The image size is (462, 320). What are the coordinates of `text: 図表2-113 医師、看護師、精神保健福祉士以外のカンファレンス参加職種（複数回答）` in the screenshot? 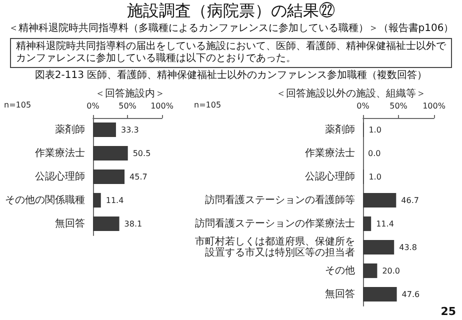 It's located at (231, 76).